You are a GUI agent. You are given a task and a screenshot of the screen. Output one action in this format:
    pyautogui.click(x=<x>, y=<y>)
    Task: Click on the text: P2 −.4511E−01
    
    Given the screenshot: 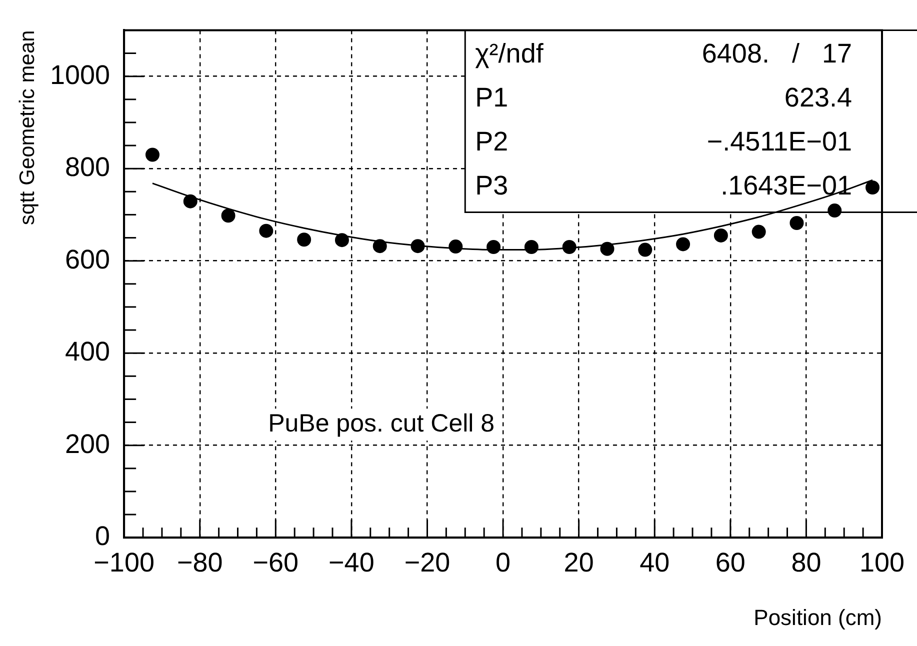 What is the action you would take?
    pyautogui.click(x=663, y=141)
    